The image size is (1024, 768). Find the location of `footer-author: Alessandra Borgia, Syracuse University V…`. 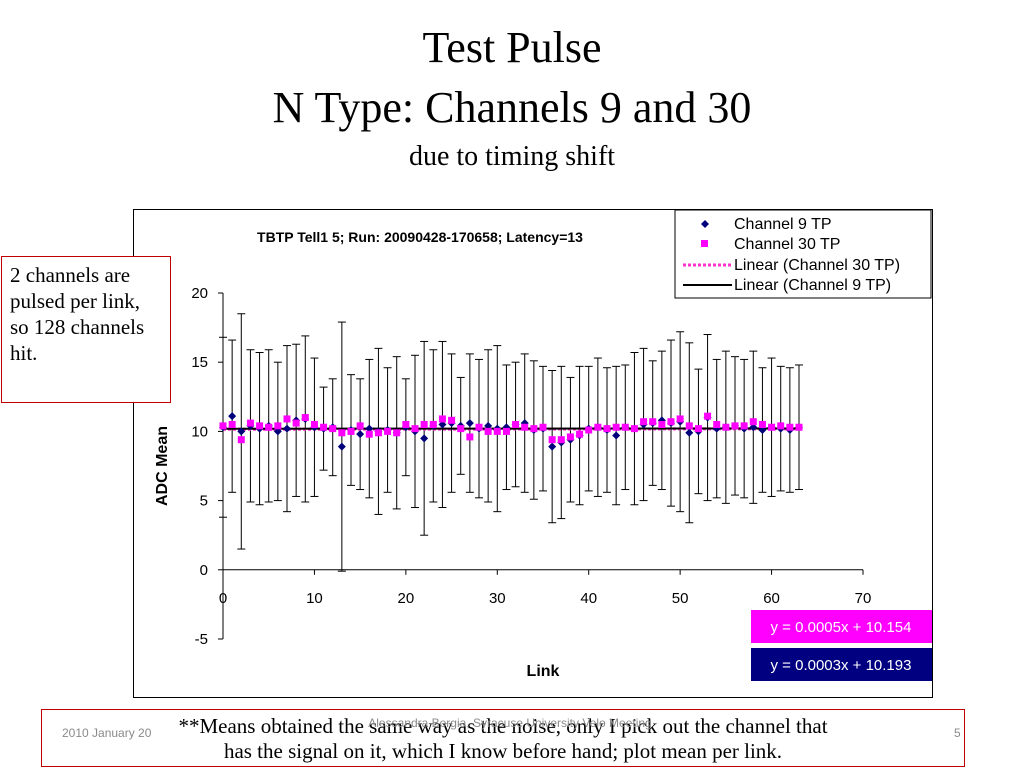

footer-author: Alessandra Borgia, Syracuse University V… is located at coordinates (510, 723).